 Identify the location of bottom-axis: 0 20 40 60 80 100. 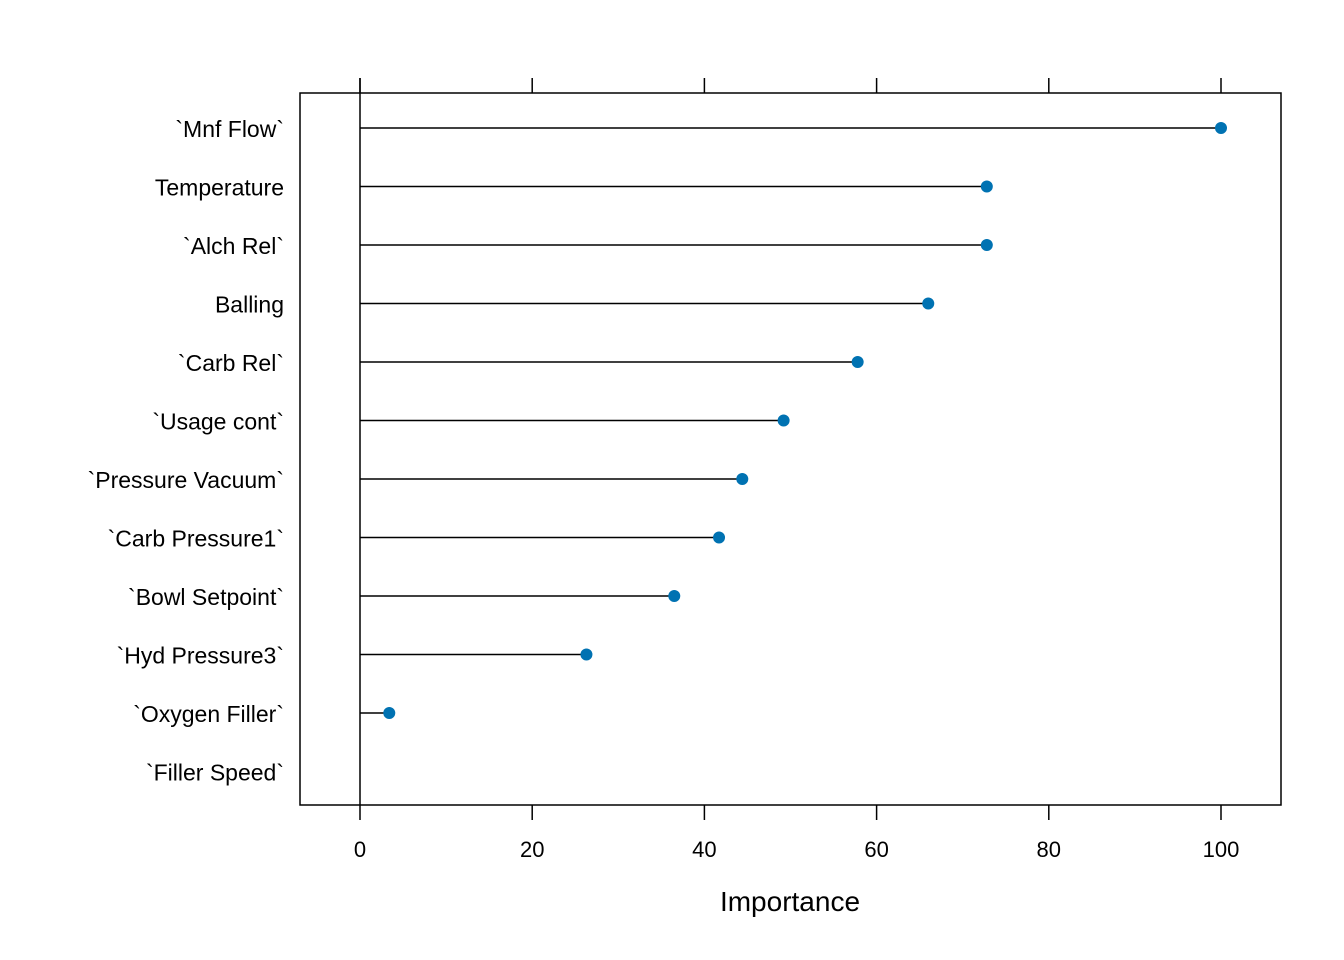
(796, 833).